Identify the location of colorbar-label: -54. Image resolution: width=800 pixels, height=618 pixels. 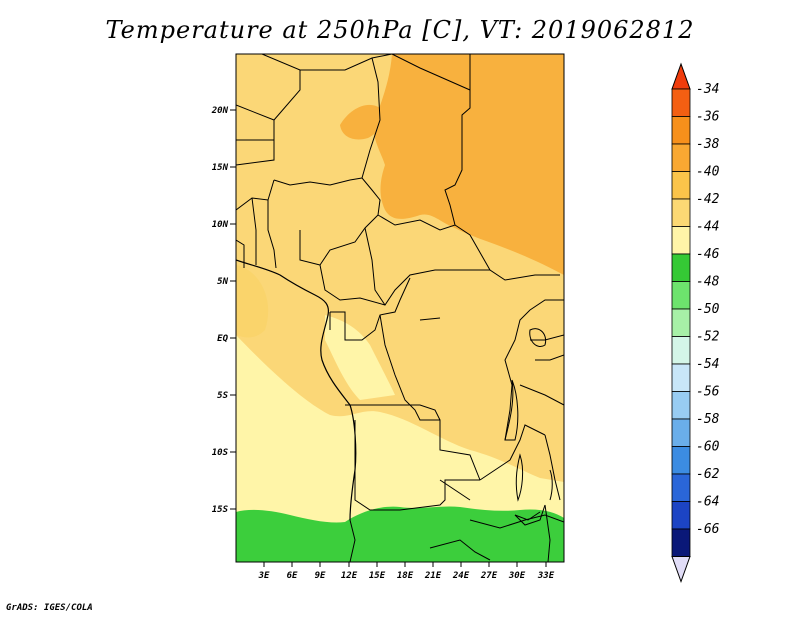
(707, 364).